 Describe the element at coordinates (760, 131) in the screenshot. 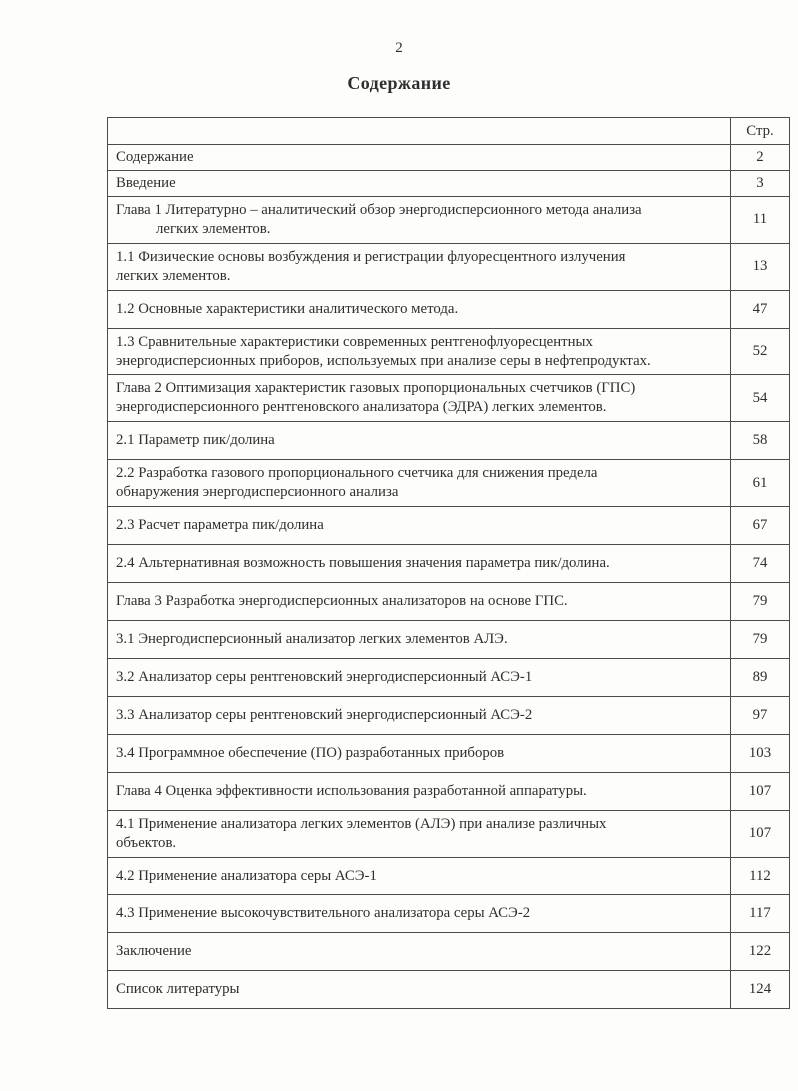

I see `toc-header-page-label: Стр.` at that location.